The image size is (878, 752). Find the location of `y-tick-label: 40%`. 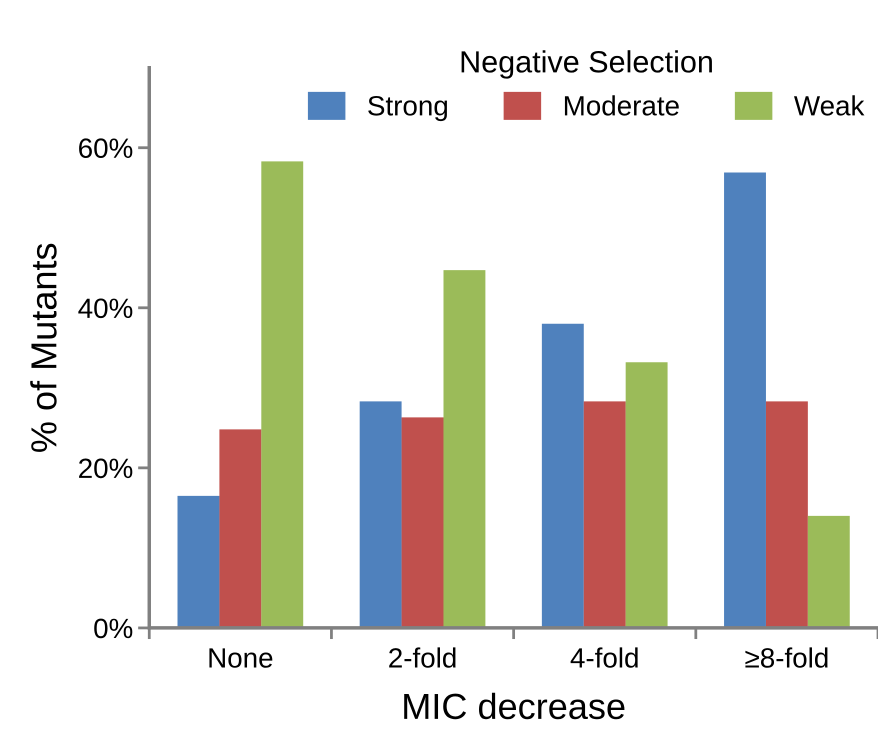

y-tick-label: 40% is located at coordinates (105, 308).